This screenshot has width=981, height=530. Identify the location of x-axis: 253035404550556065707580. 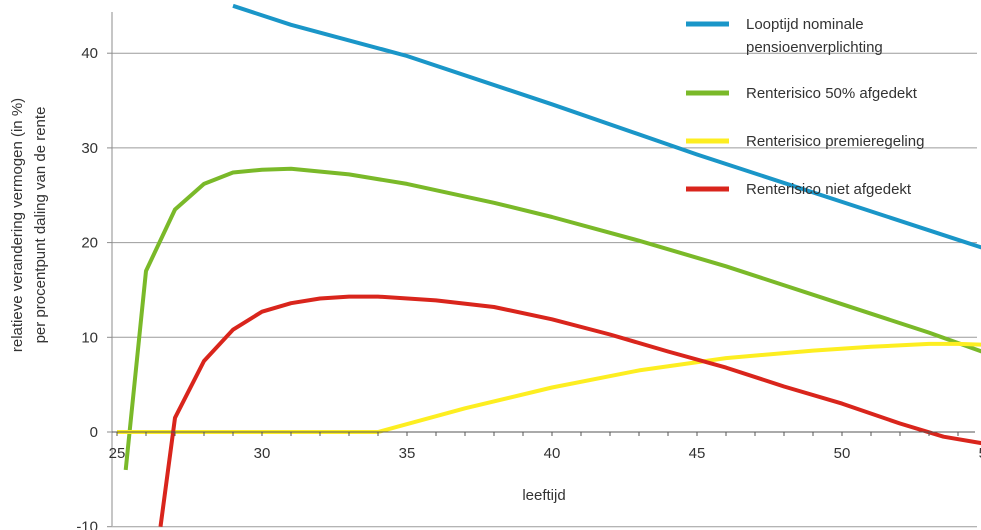
(545, 446).